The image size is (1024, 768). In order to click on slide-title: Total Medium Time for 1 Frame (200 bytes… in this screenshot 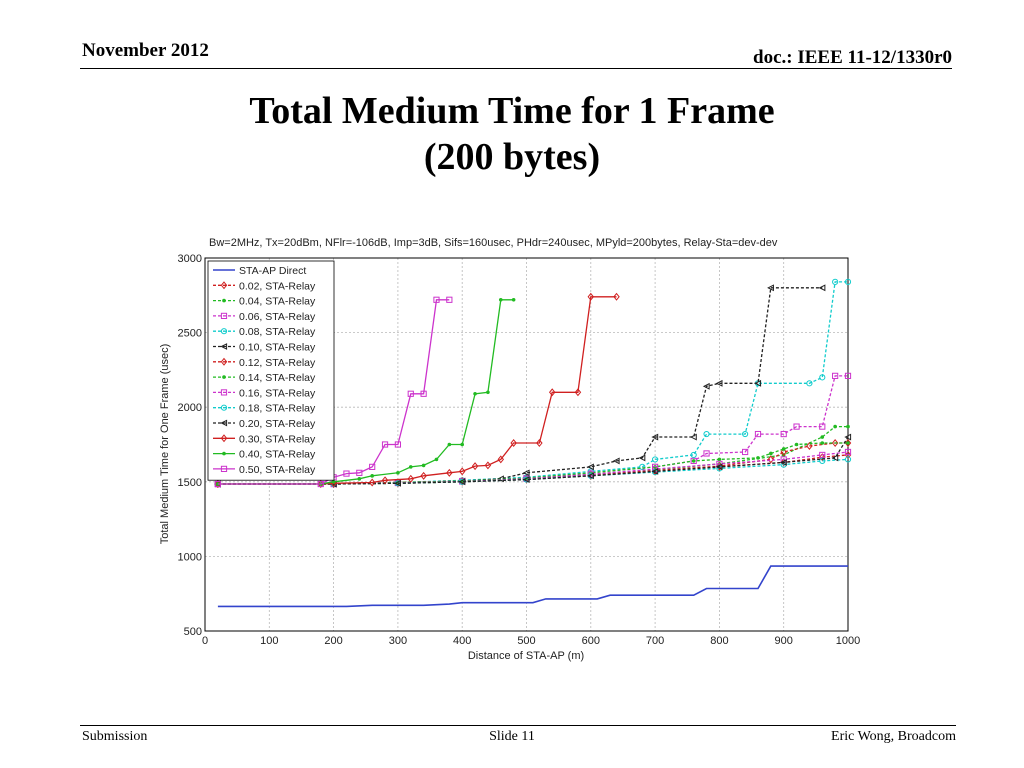, I will do `click(512, 134)`.